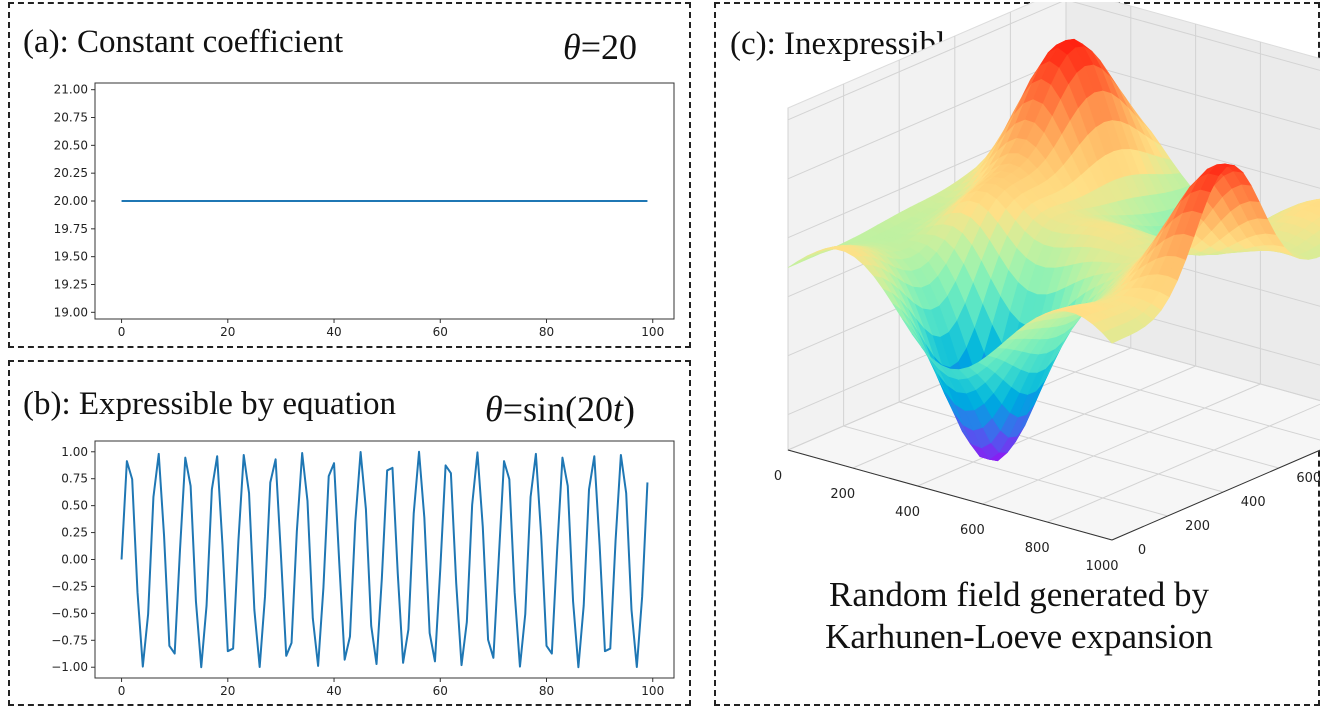 The image size is (1324, 708). Describe the element at coordinates (1253, 502) in the screenshot. I see `y-tick-label: 400` at that location.